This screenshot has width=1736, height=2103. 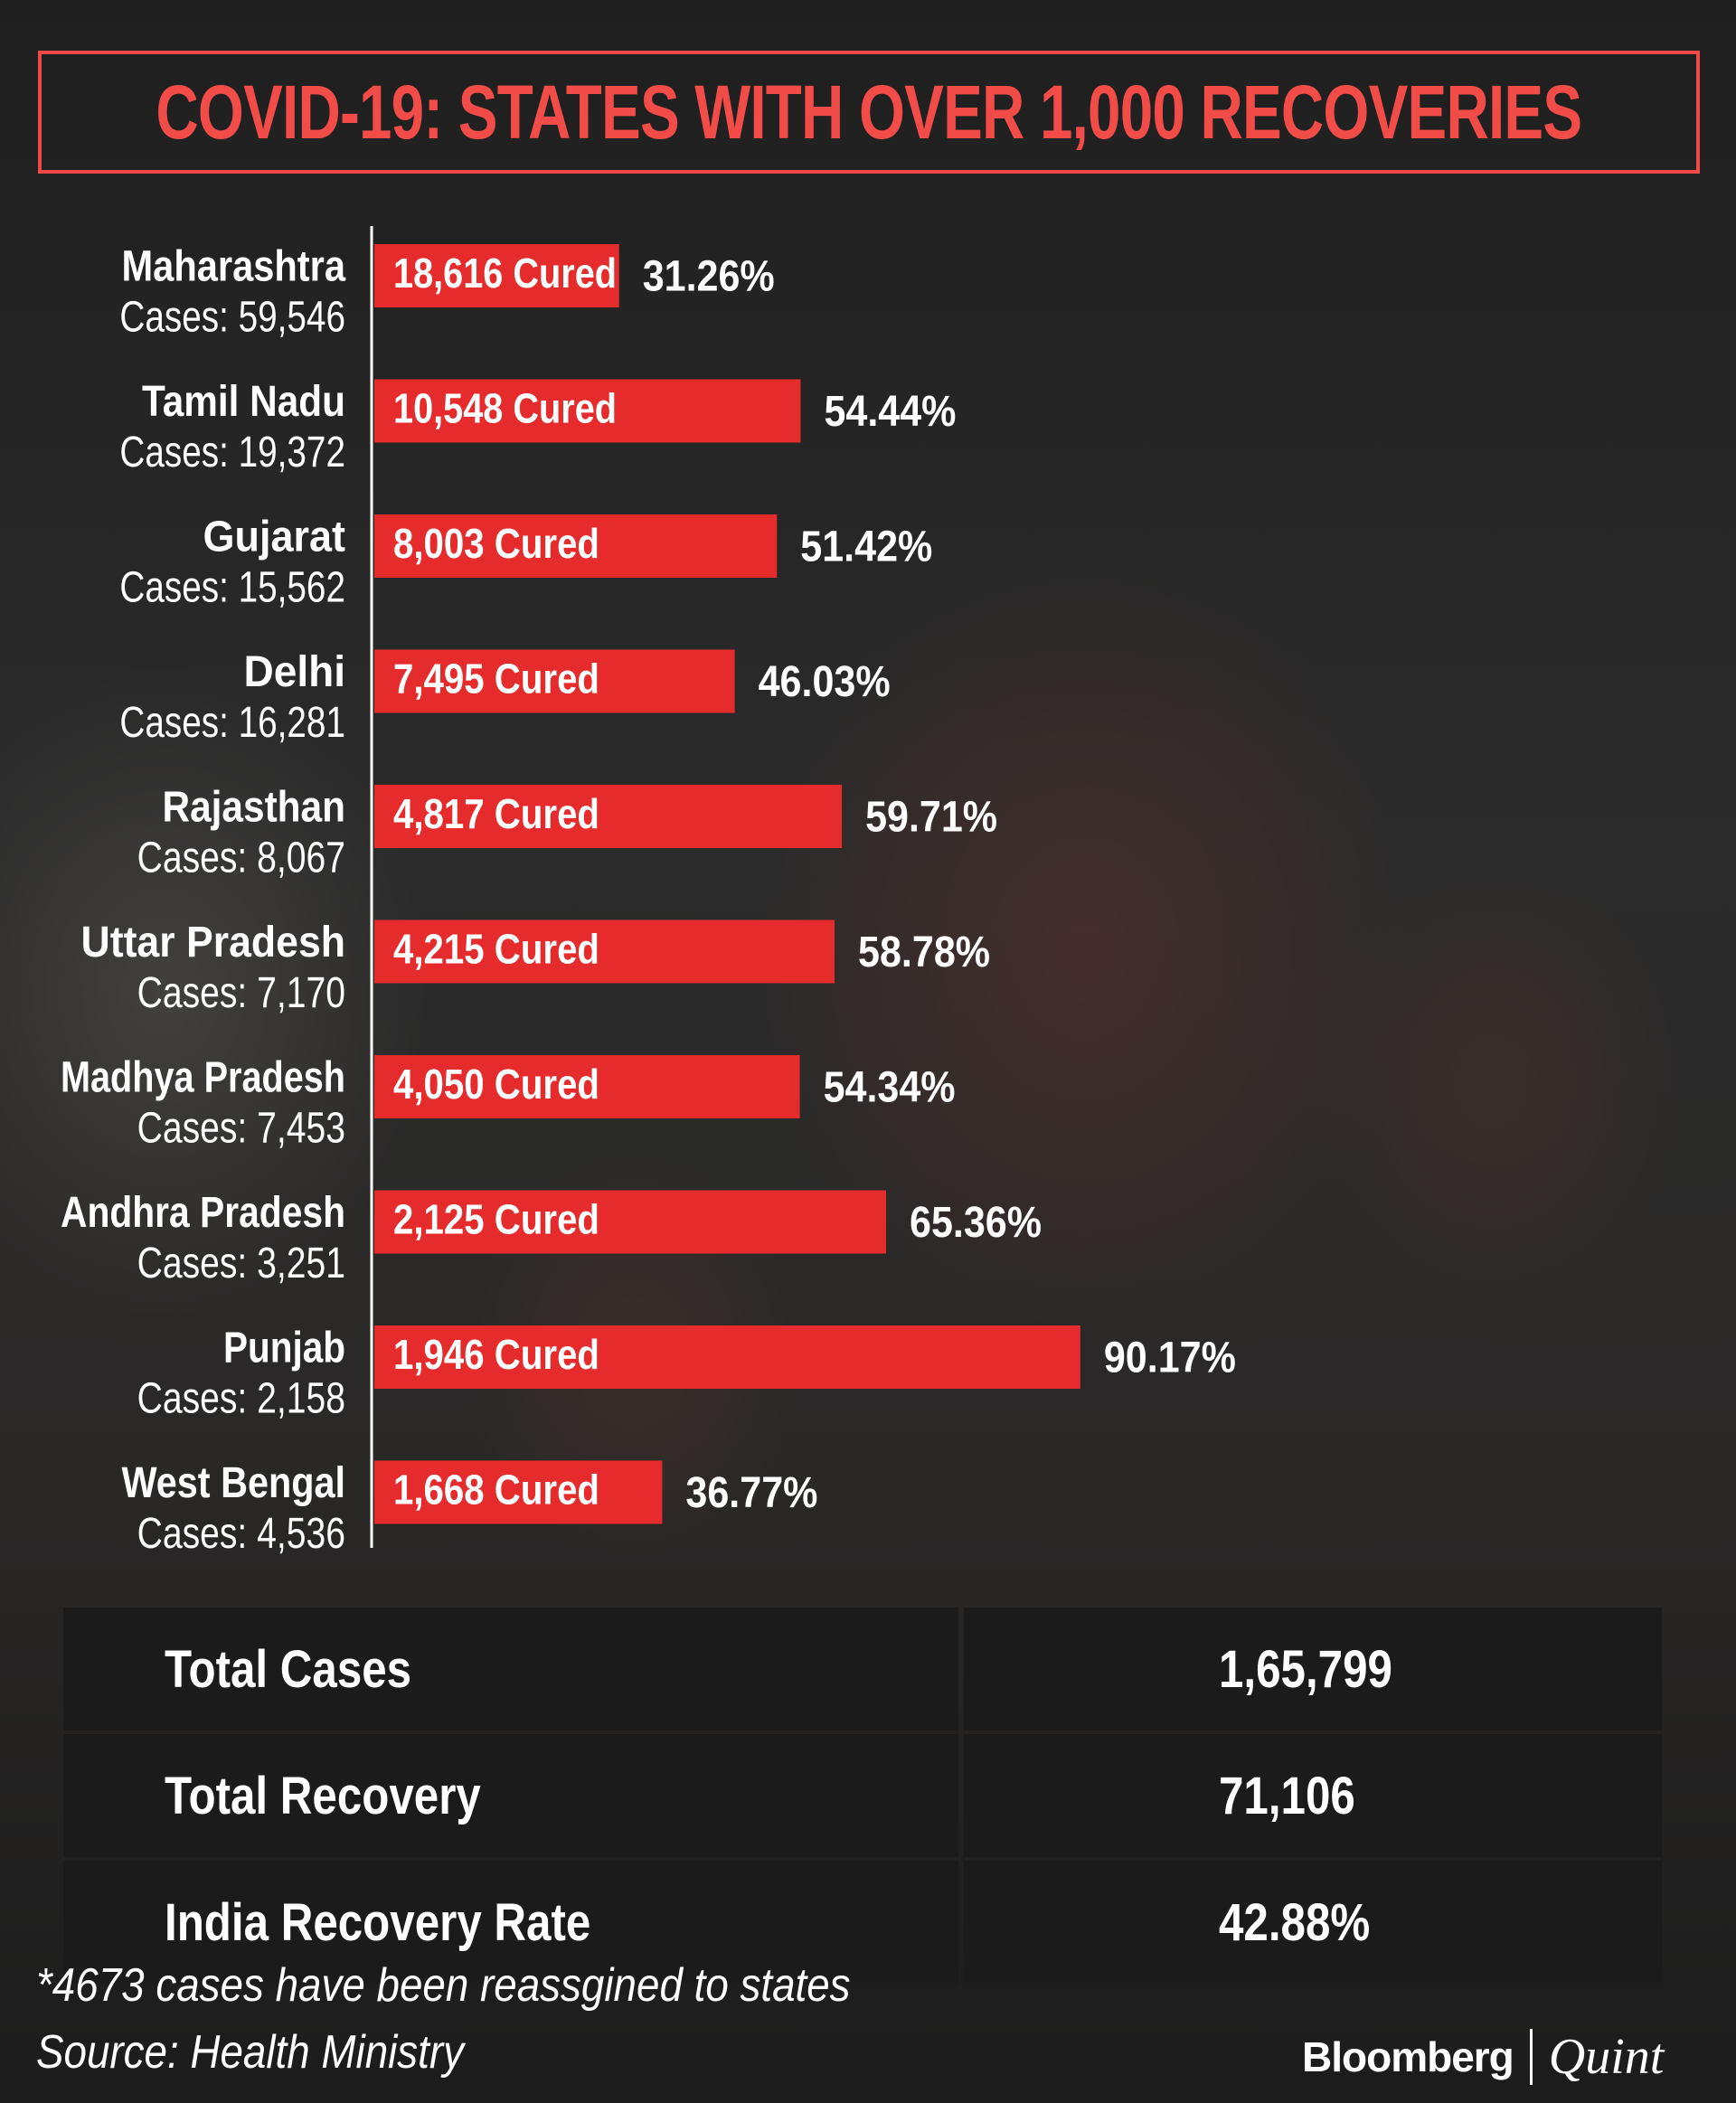 What do you see at coordinates (241, 1399) in the screenshot?
I see `state-cases-label: Cases: 2,158` at bounding box center [241, 1399].